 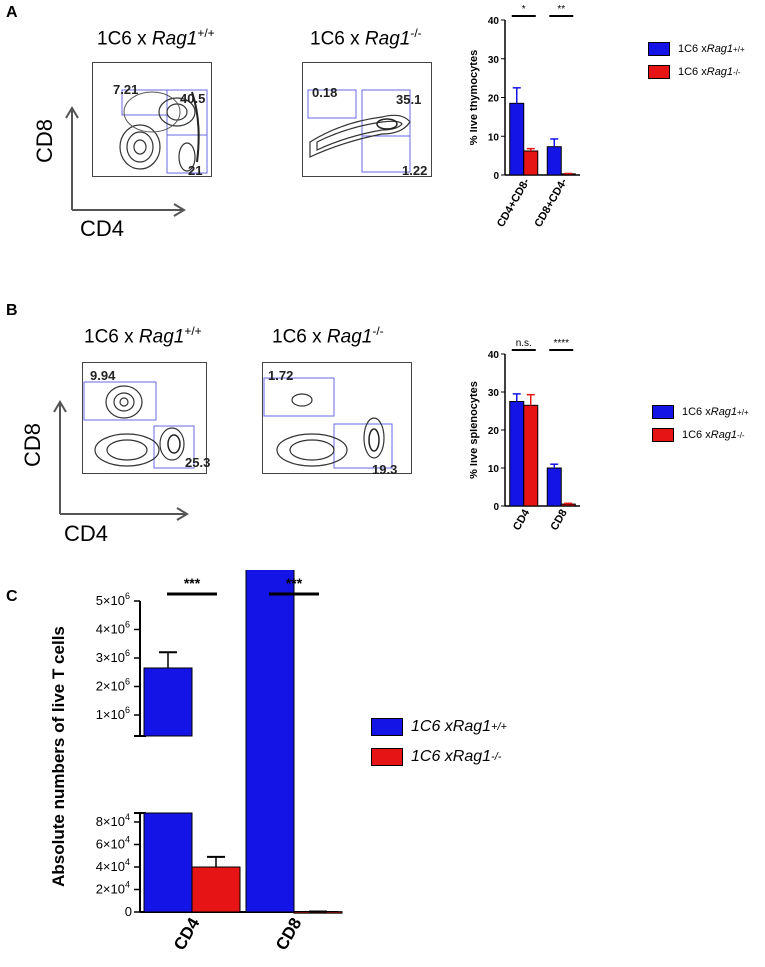 I want to click on y-tick-label: 3×10⁶, so click(x=113, y=656).